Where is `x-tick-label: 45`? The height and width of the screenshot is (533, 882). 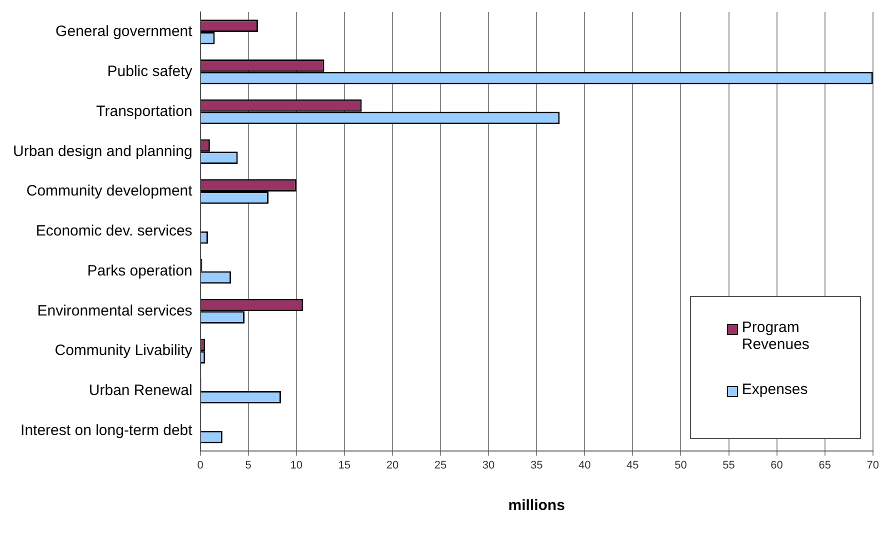
x-tick-label: 45 is located at coordinates (632, 465).